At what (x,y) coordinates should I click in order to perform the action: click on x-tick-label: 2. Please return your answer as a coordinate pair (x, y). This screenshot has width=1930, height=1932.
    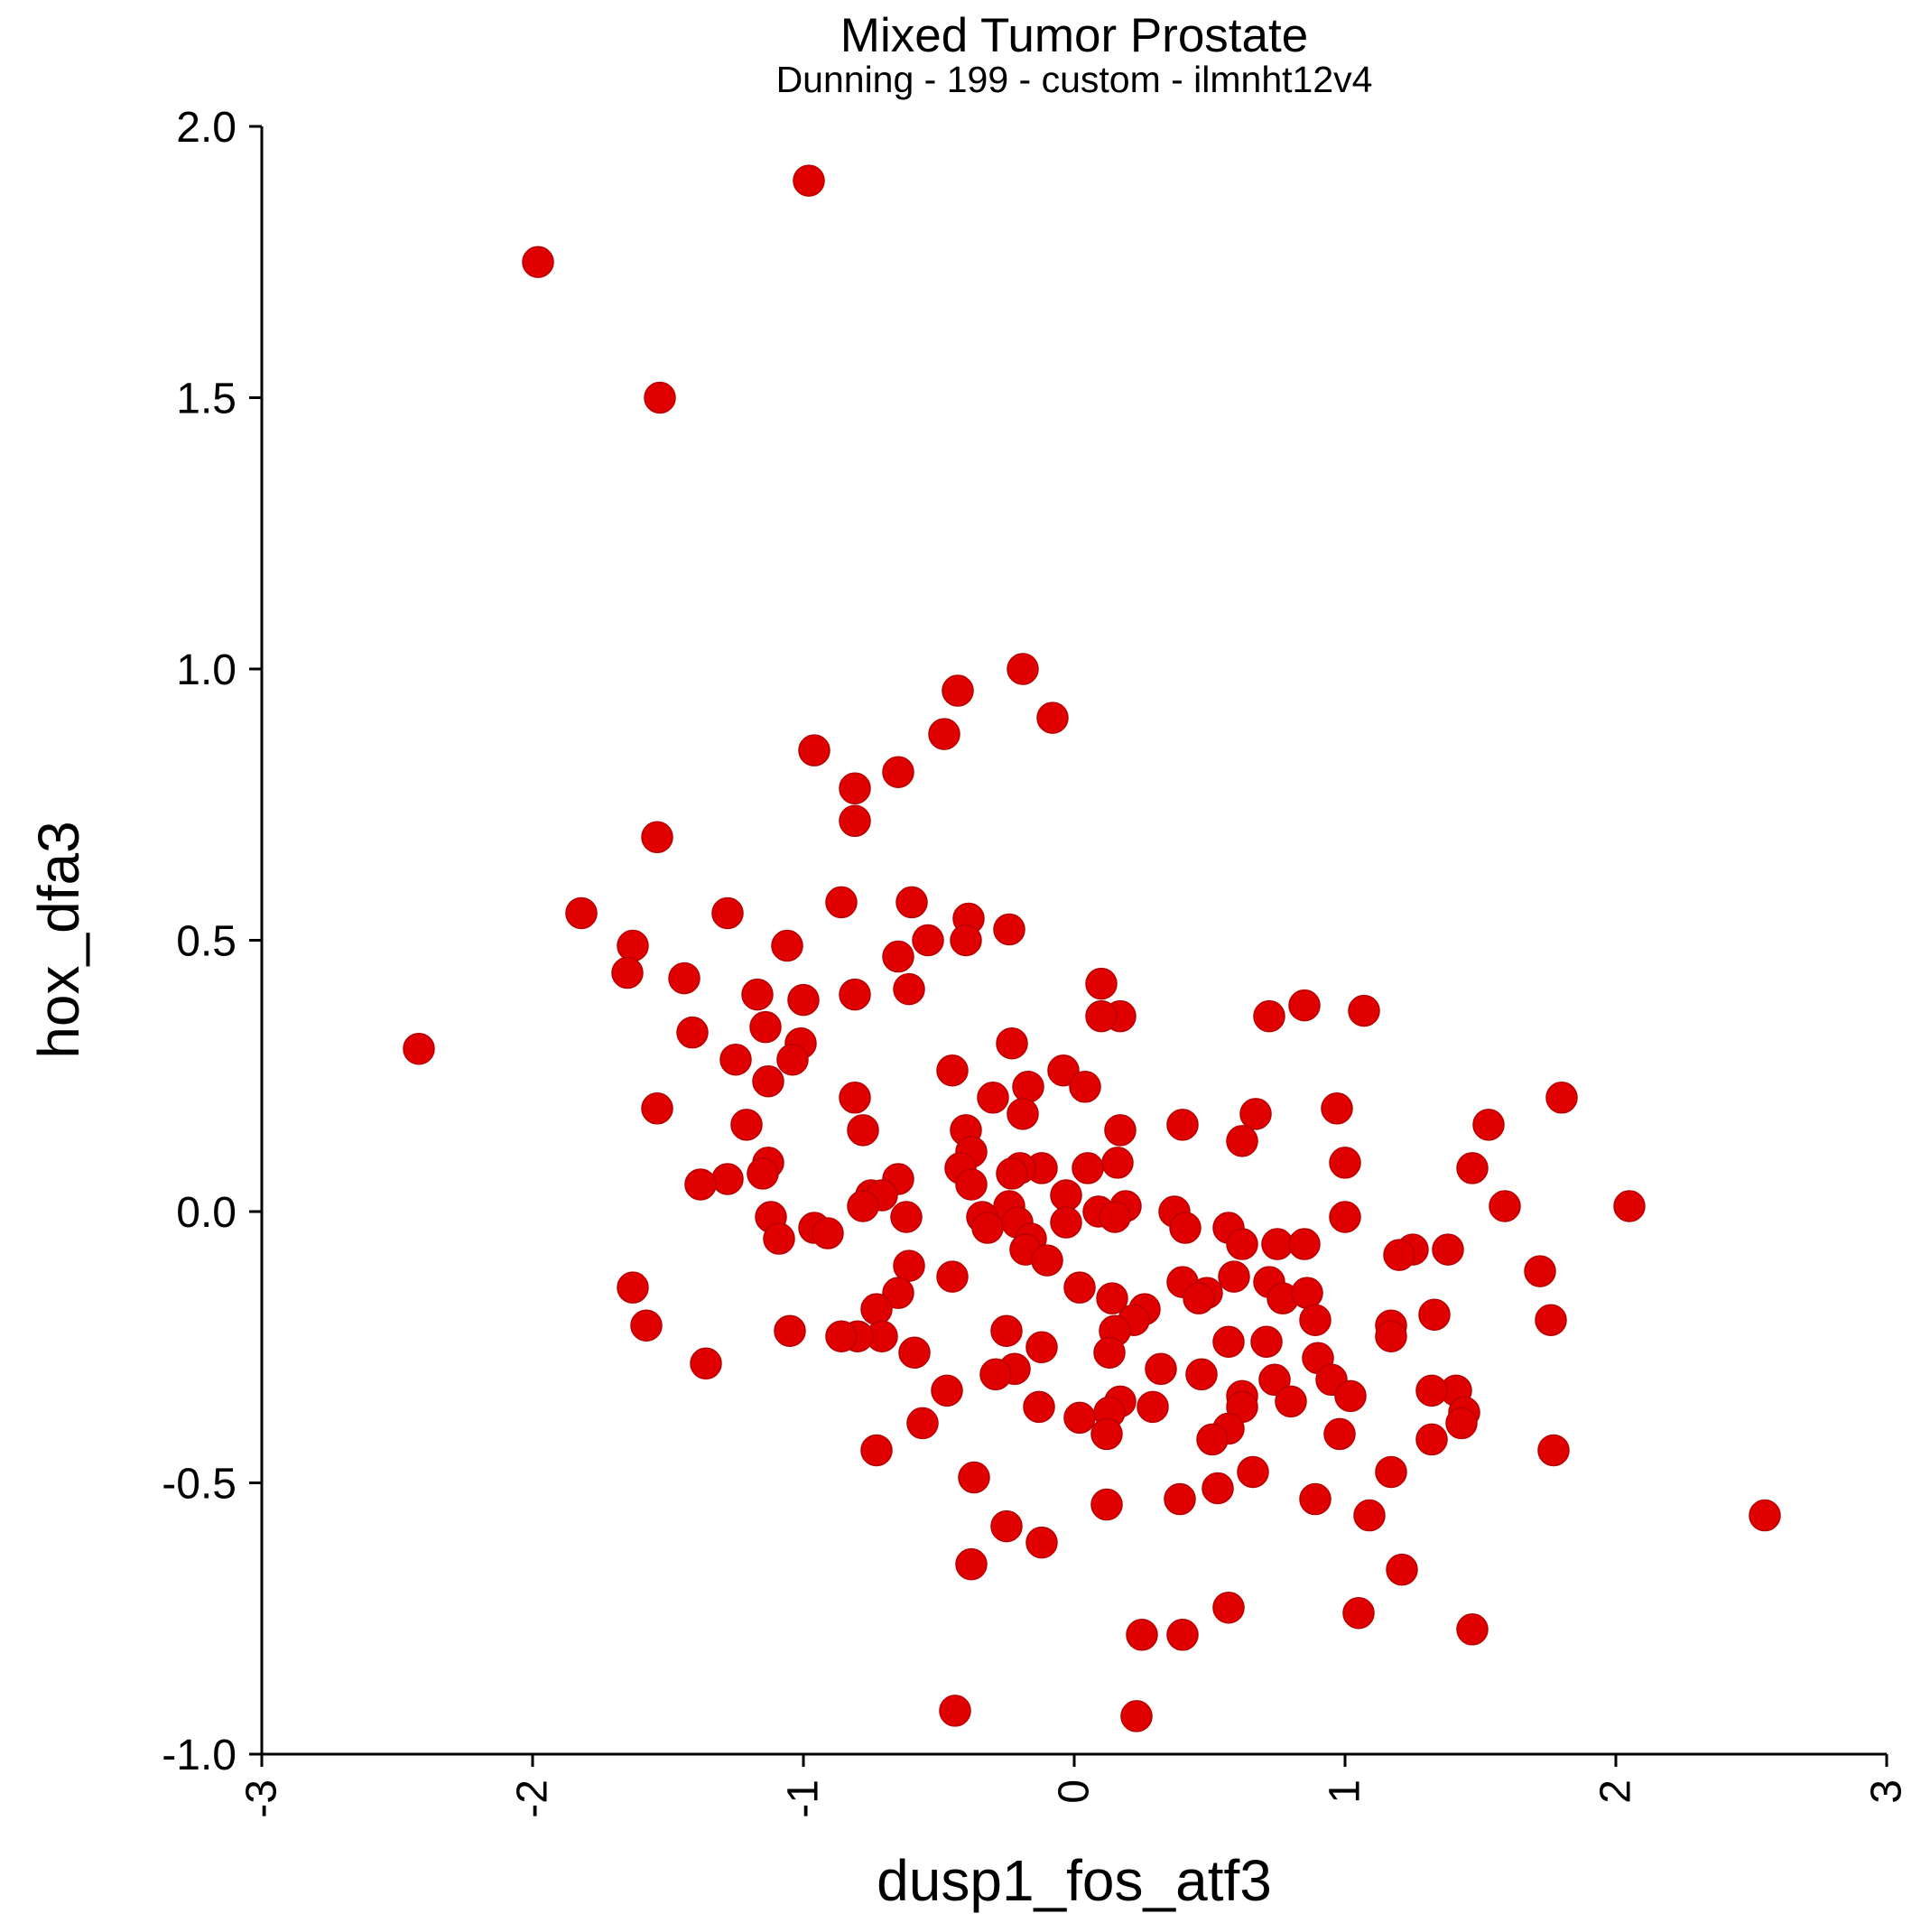
    Looking at the image, I should click on (1616, 1791).